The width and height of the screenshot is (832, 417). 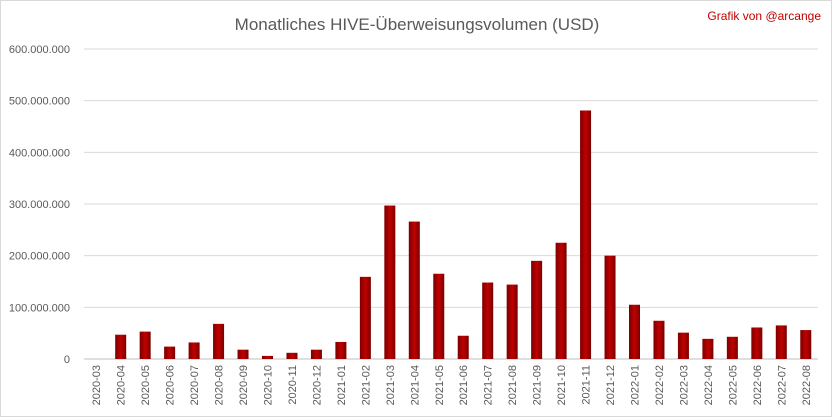 What do you see at coordinates (67, 360) in the screenshot?
I see `y-tick-label: 0` at bounding box center [67, 360].